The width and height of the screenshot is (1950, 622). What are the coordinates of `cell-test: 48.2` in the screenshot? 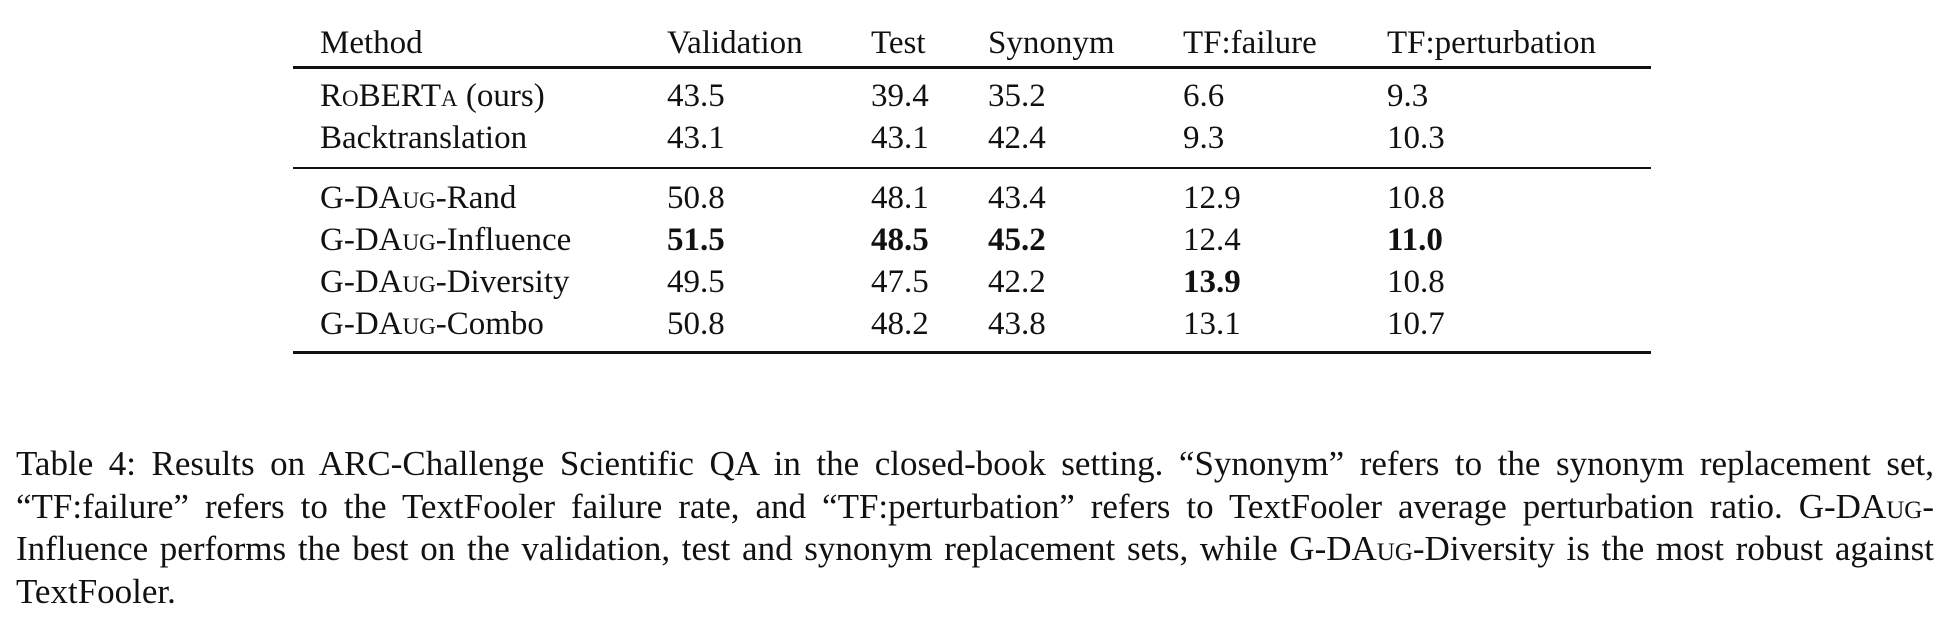 It's located at (900, 324).